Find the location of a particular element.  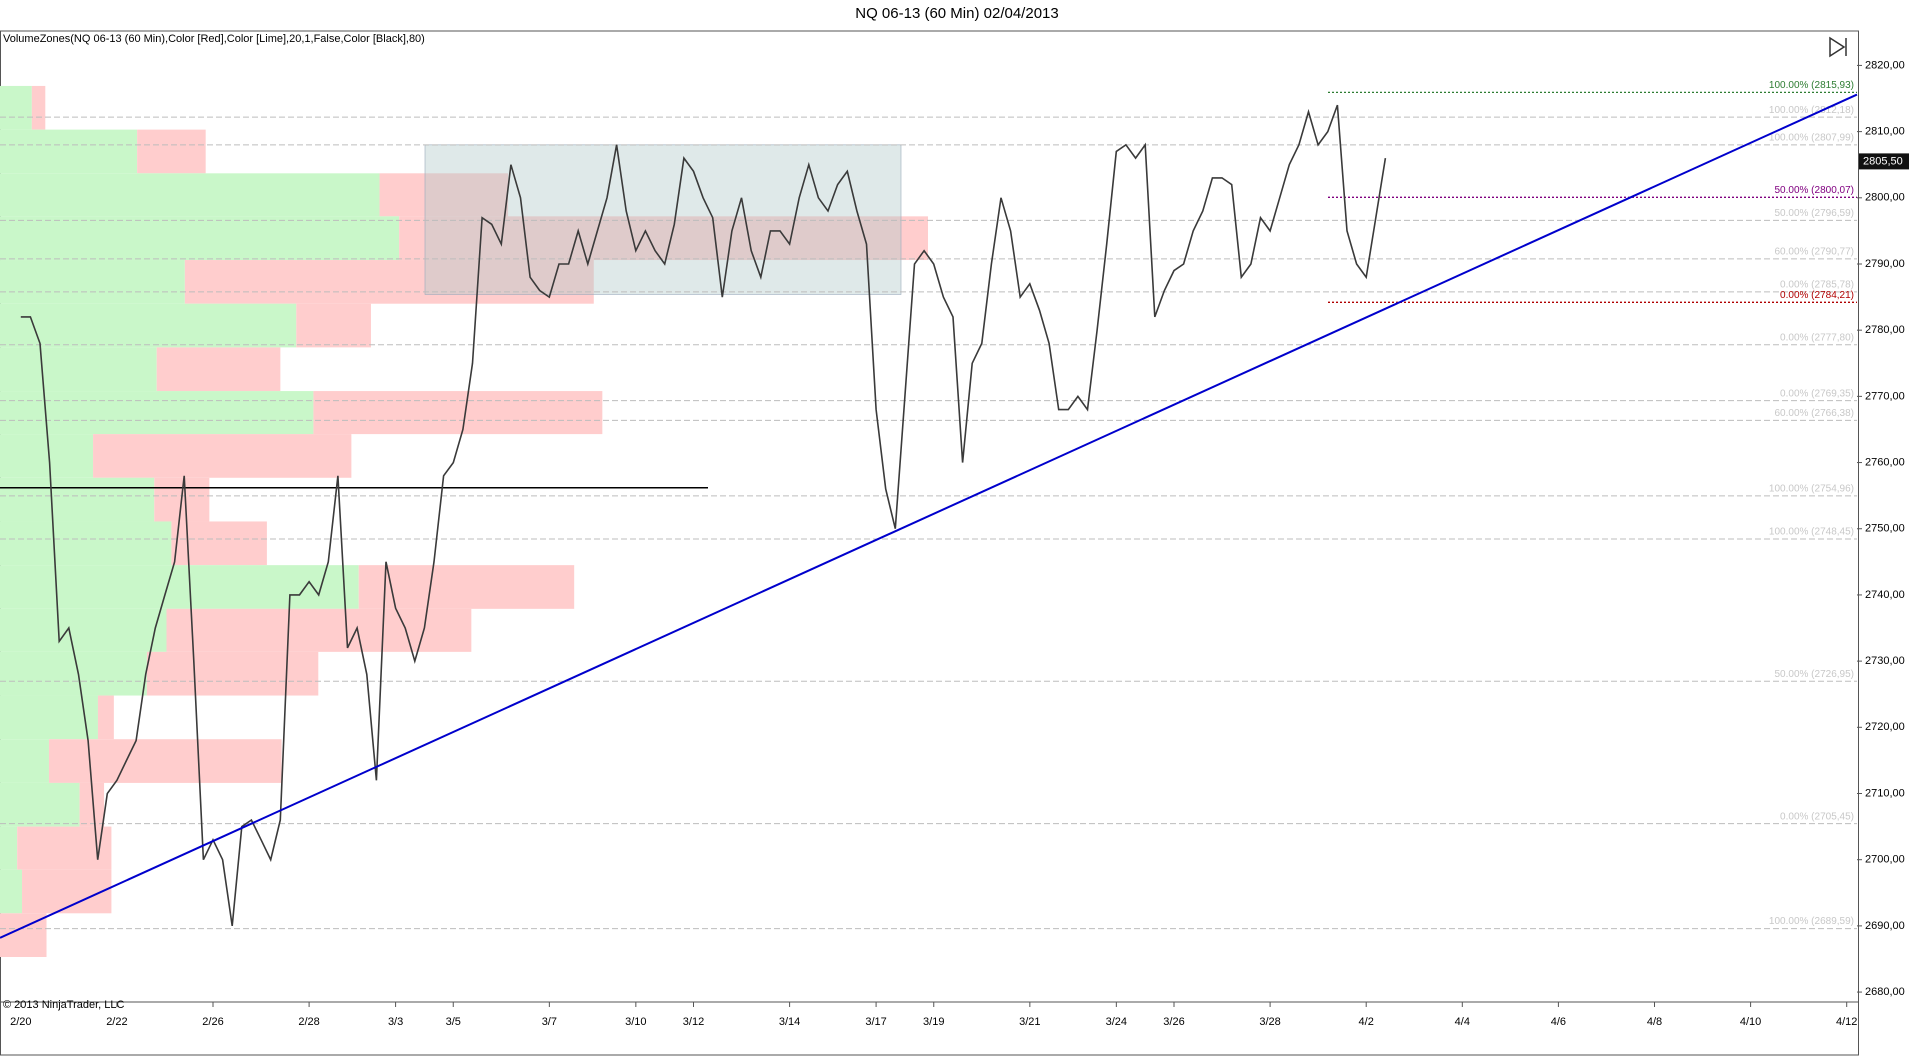

y-tick-label: 2720,00 is located at coordinates (1885, 727).